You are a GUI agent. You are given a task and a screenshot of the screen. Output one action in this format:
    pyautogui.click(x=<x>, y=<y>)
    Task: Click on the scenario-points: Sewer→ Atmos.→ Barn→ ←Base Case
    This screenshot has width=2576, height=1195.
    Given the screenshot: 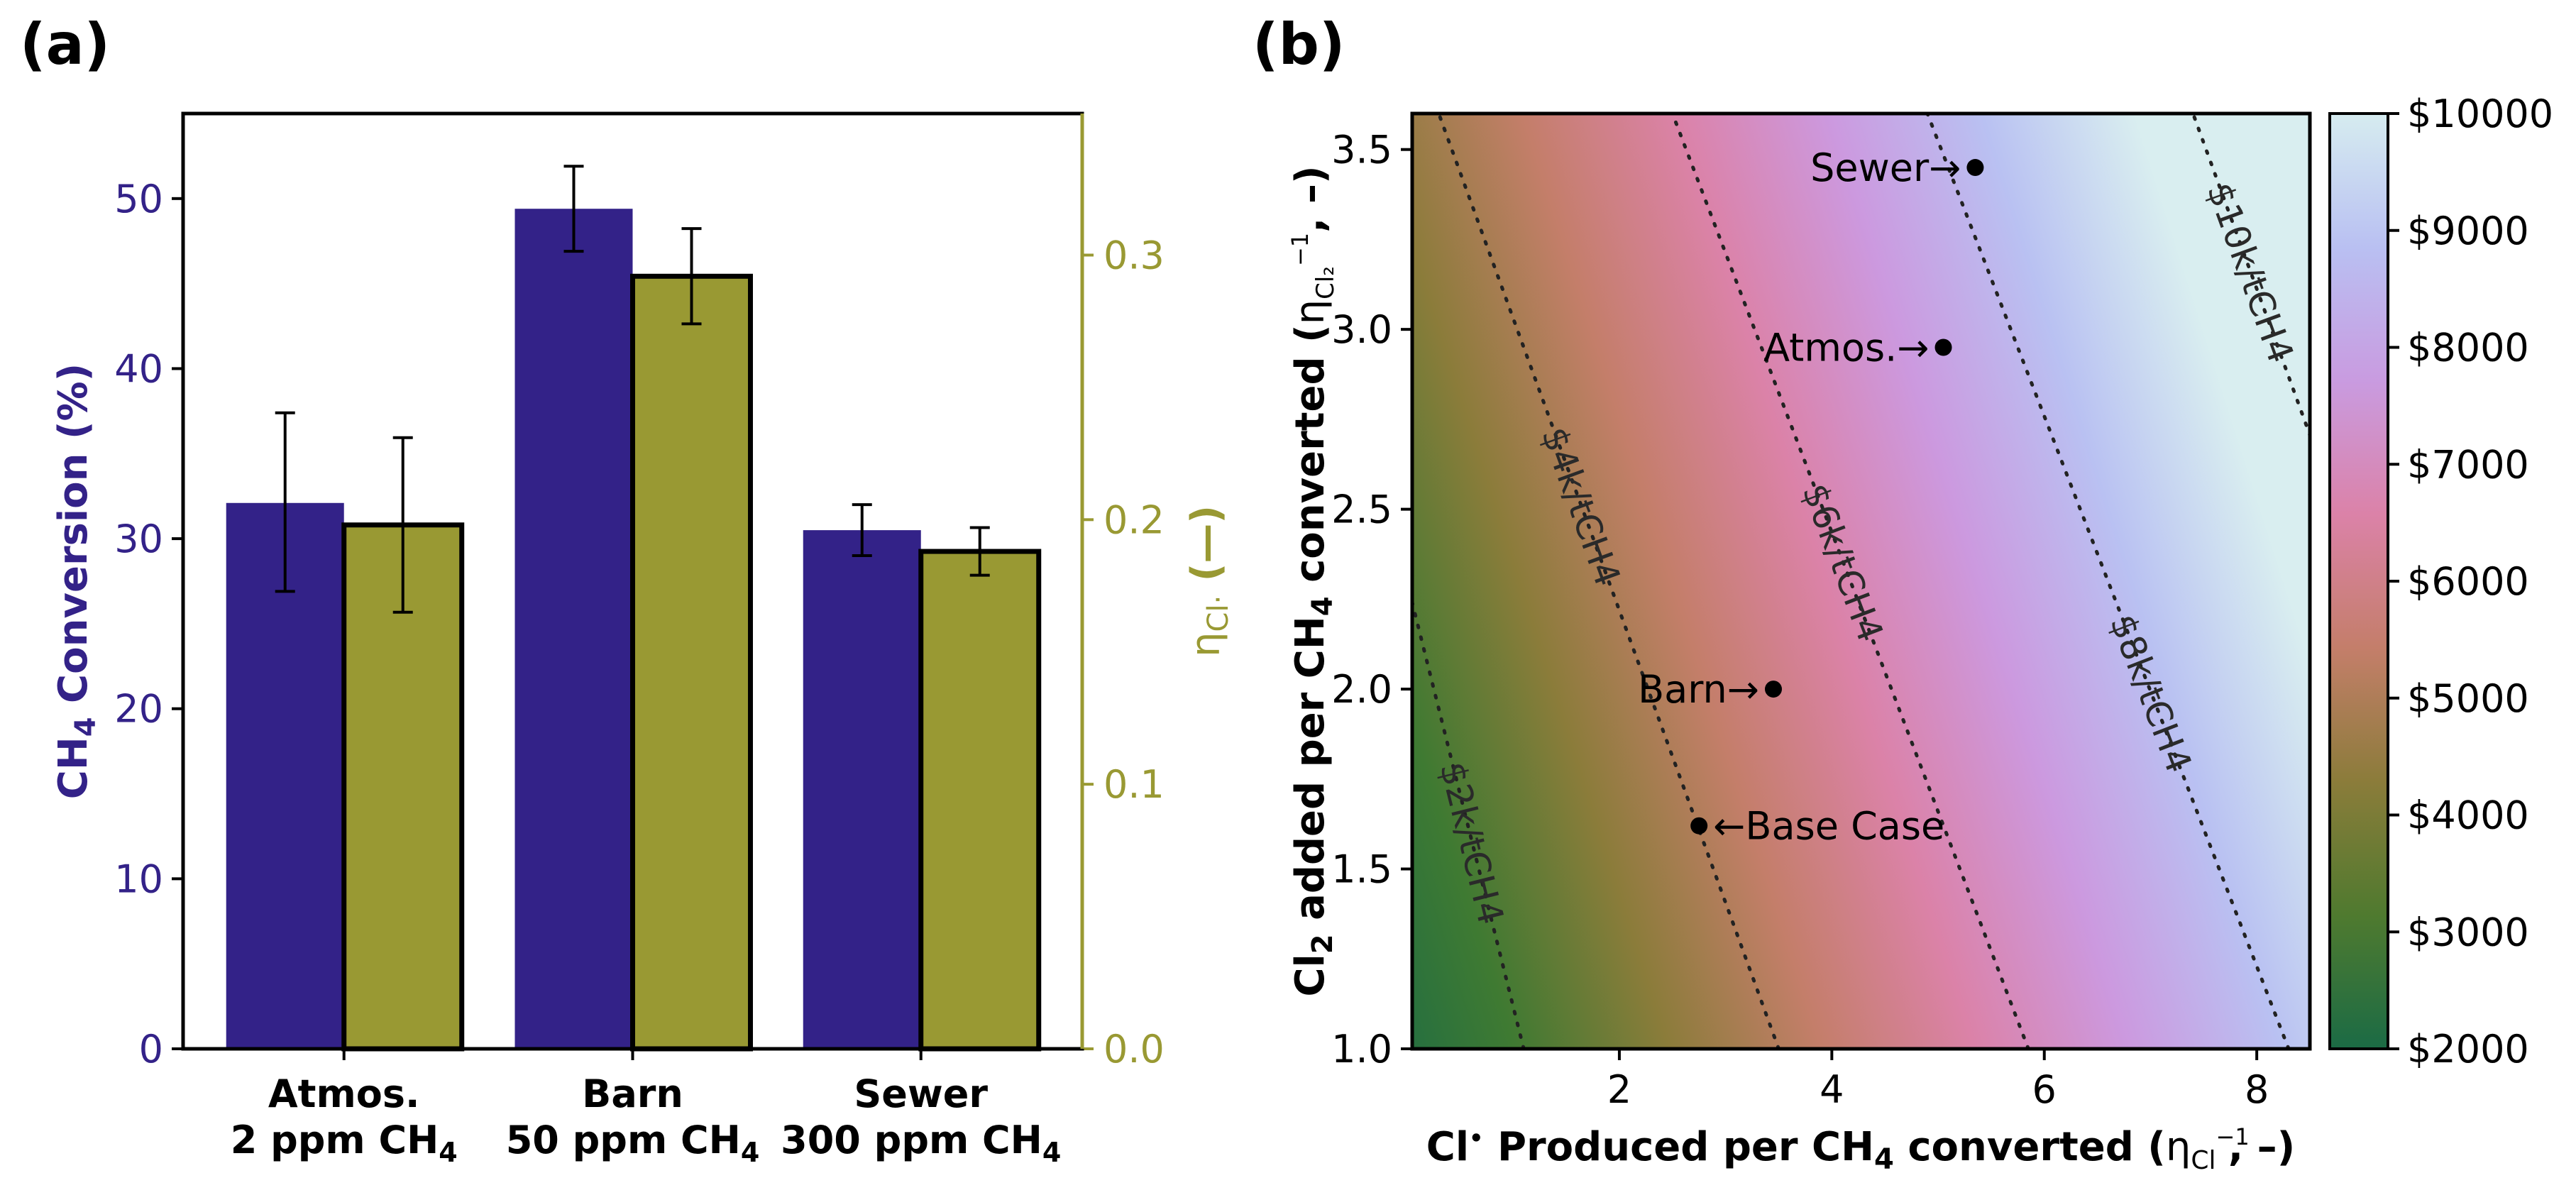 What is the action you would take?
    pyautogui.click(x=1811, y=497)
    